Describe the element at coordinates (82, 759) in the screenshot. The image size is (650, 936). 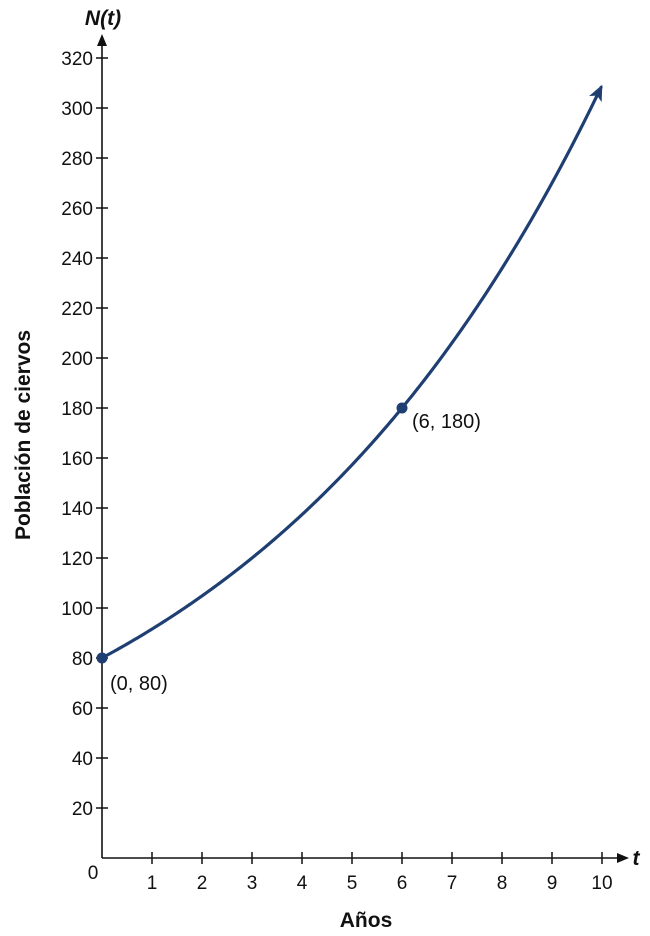
I see `y-tick-label: 40` at that location.